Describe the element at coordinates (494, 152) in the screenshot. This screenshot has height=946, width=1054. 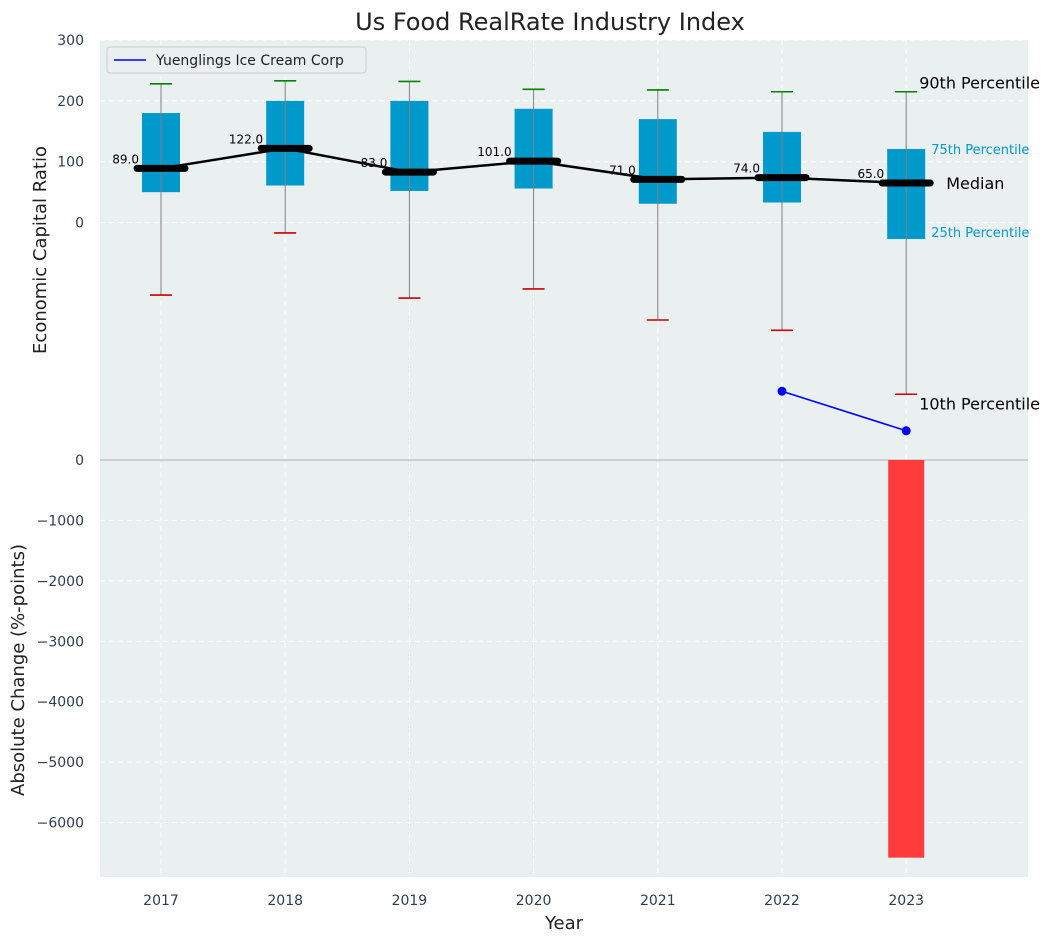
I see `median-value-label: 101.0` at that location.